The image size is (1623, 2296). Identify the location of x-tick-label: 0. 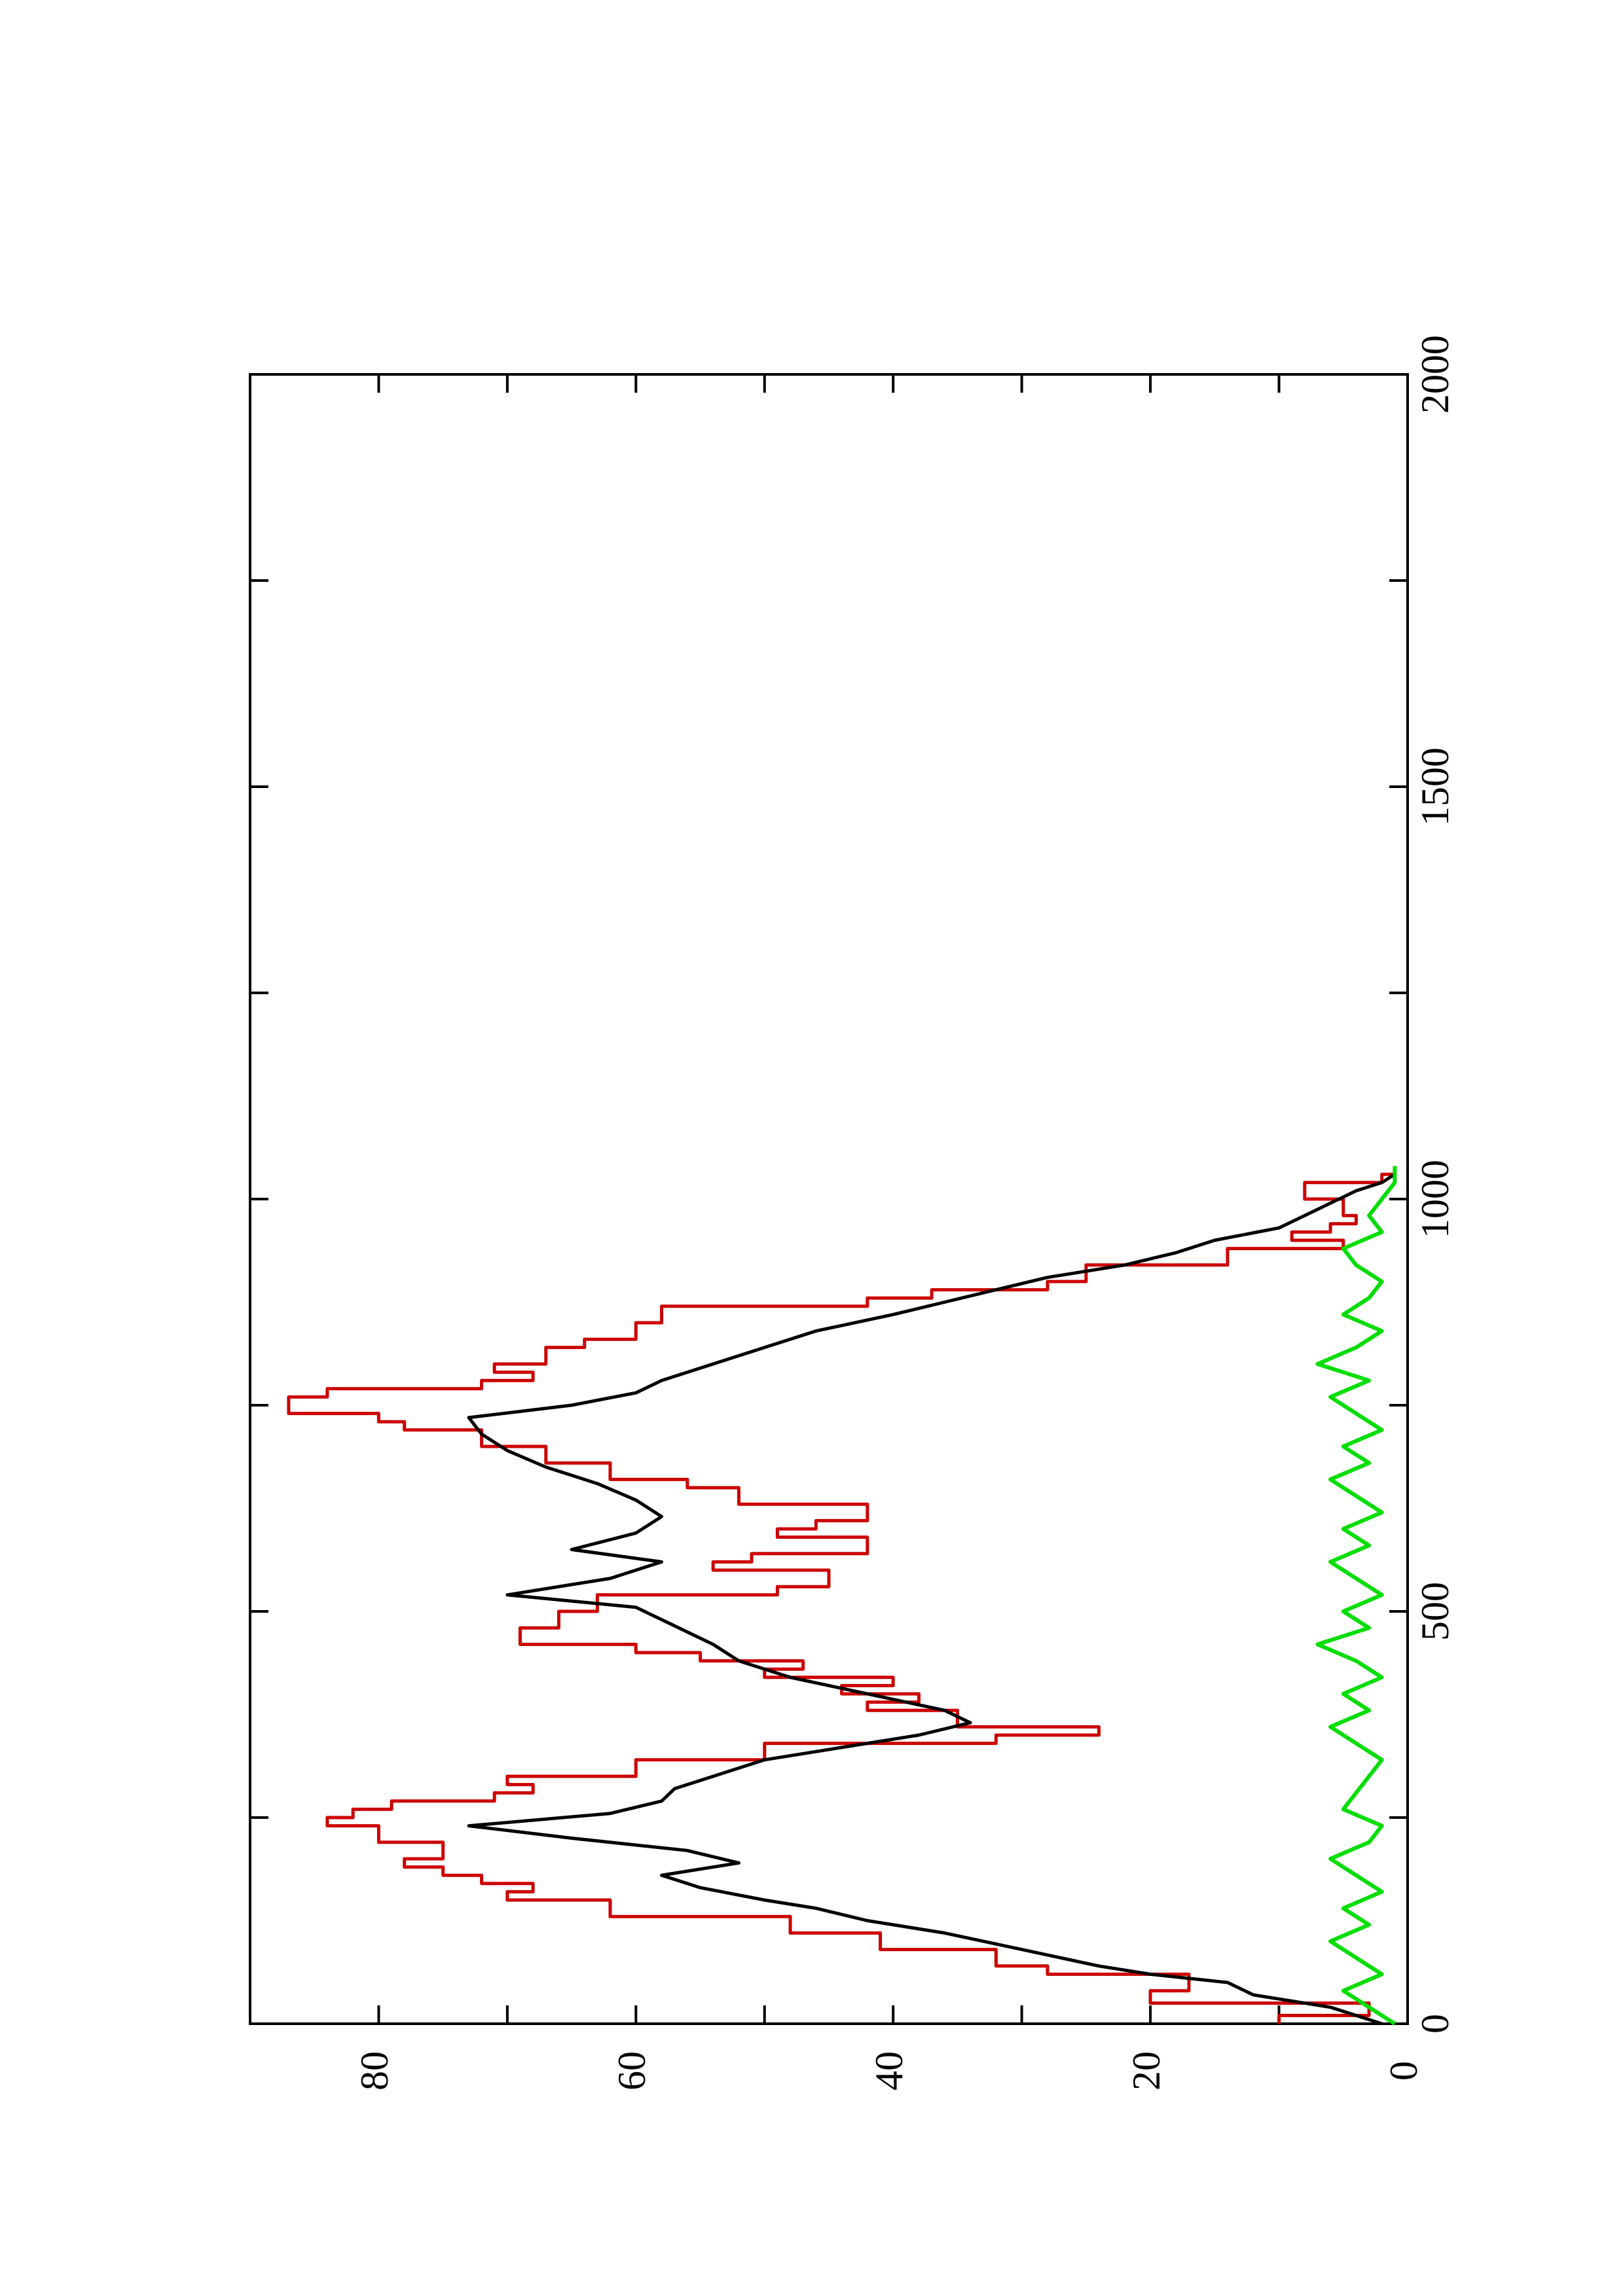
(1435, 2024).